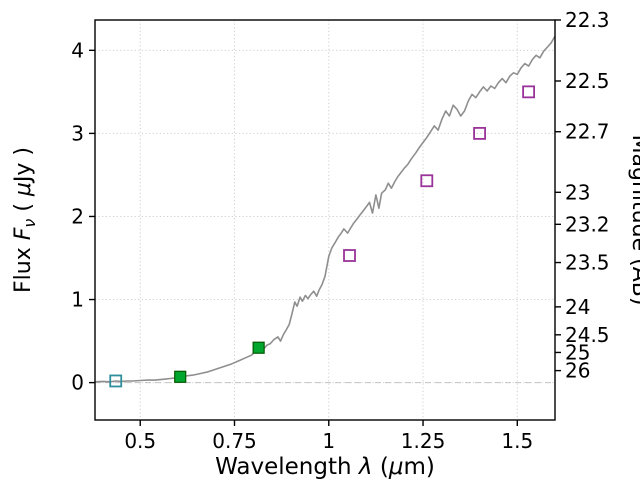 This screenshot has width=640, height=480. Describe the element at coordinates (77, 383) in the screenshot. I see `y-tick-label: 0` at that location.